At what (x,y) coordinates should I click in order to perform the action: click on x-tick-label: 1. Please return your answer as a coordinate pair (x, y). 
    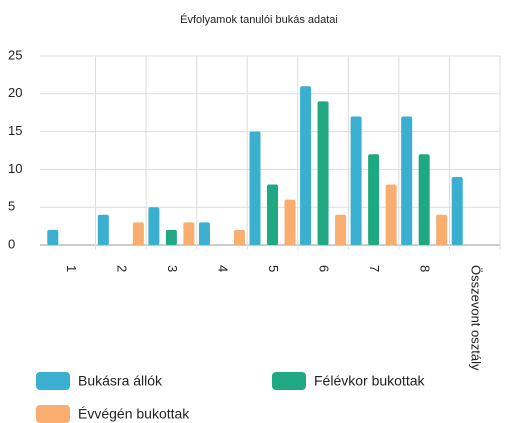
    Looking at the image, I should click on (71, 268).